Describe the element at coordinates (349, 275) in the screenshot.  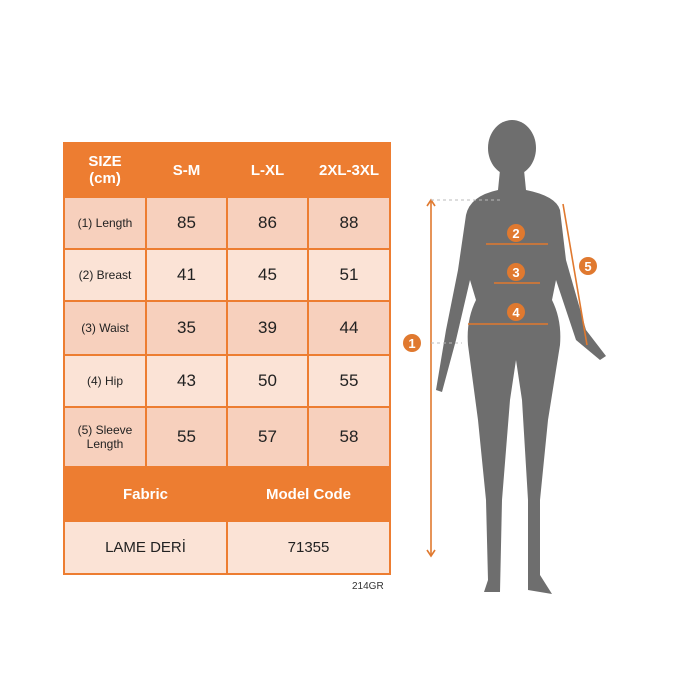
I see `cell: 51` at that location.